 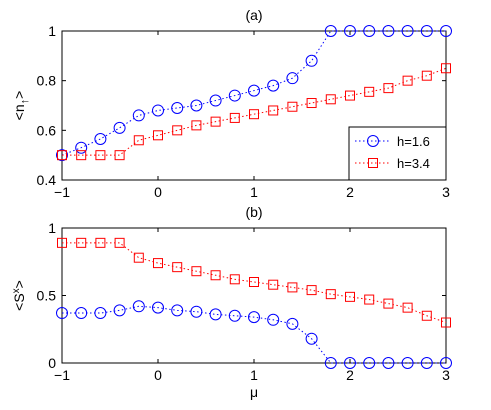 I want to click on legend-entry: h=1.6, so click(x=392, y=141).